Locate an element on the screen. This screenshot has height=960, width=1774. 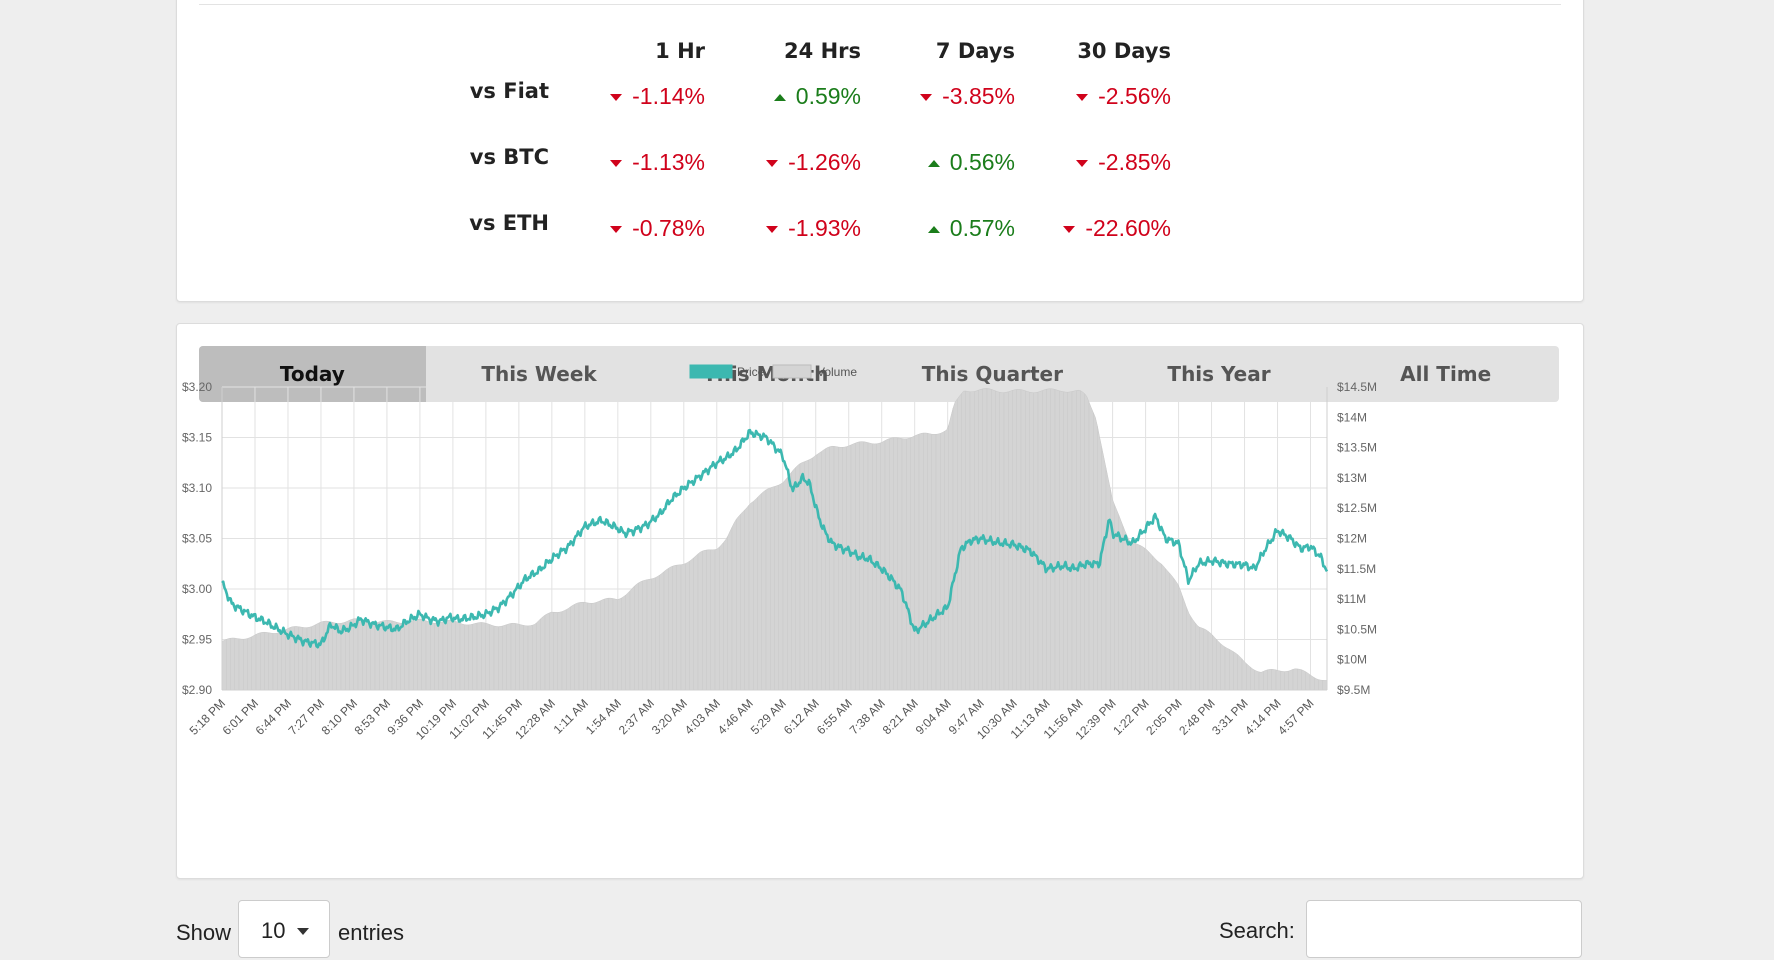
x-tick-label: 7:38 AM is located at coordinates (867, 716).